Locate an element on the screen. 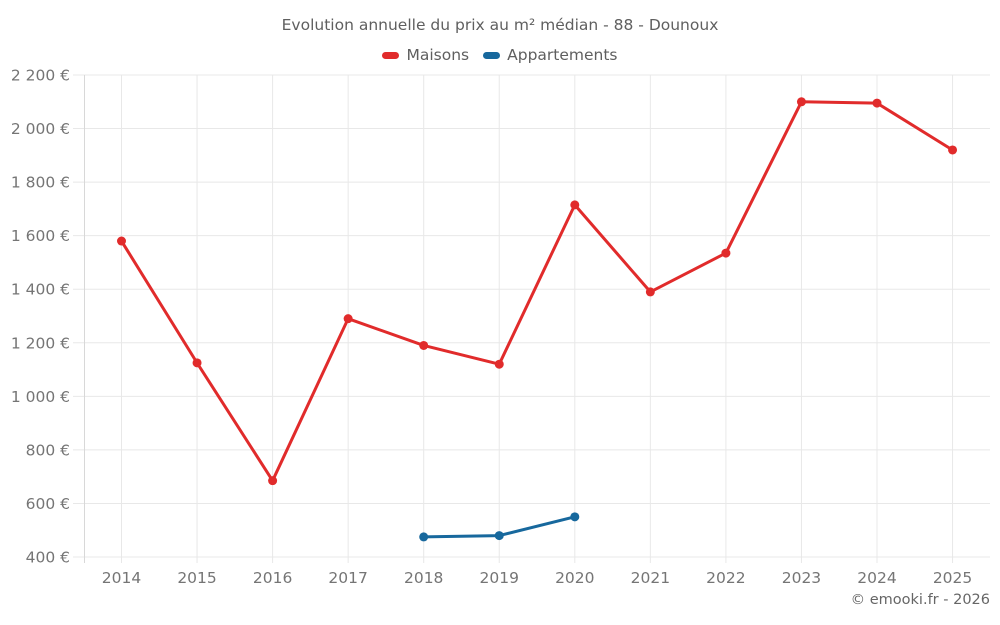  data-point-maisons-2024 is located at coordinates (877, 103).